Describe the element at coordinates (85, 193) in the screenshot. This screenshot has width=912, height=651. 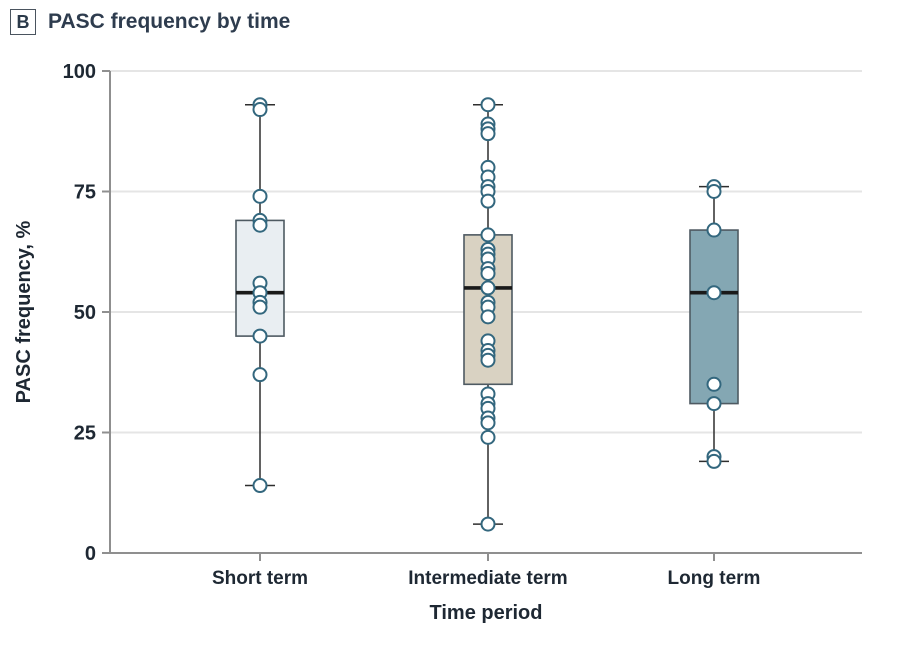
I see `y-tick-label-75: 75` at that location.